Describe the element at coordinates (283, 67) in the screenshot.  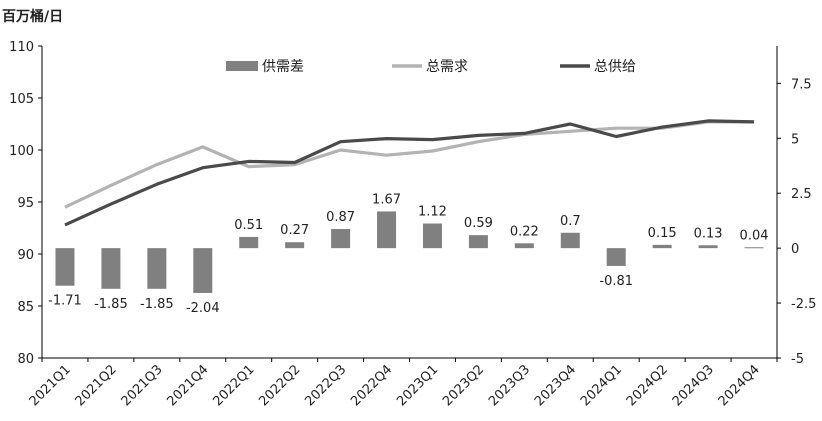
I see `legend-label-gap: 供需差` at that location.